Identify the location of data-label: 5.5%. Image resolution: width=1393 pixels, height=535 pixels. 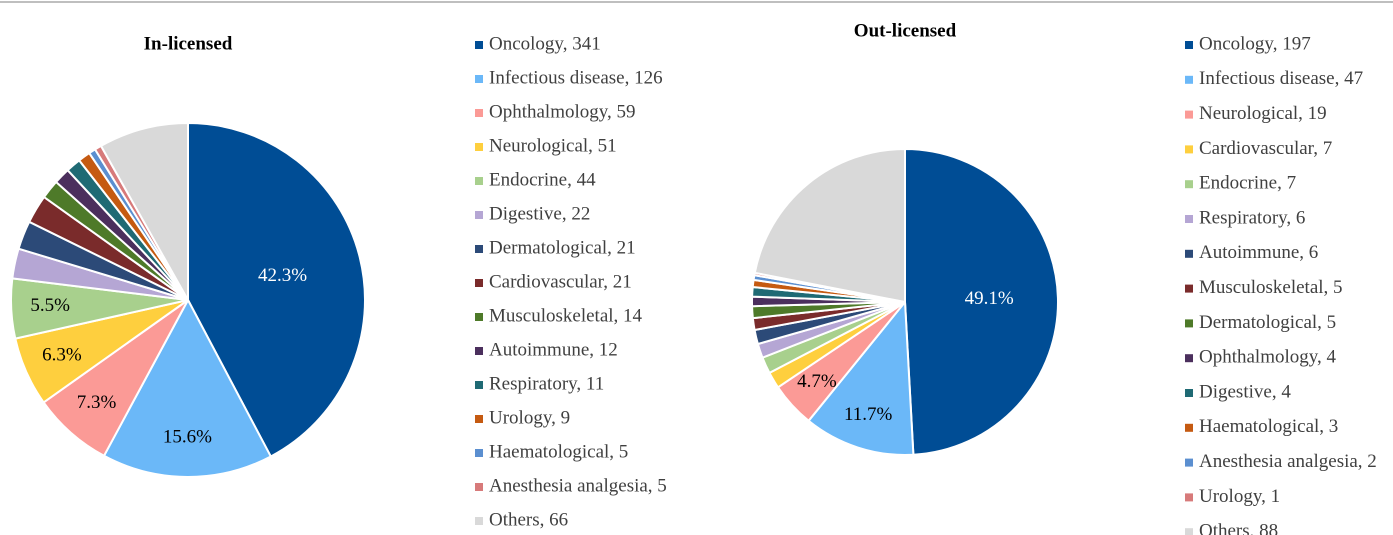
(50, 305).